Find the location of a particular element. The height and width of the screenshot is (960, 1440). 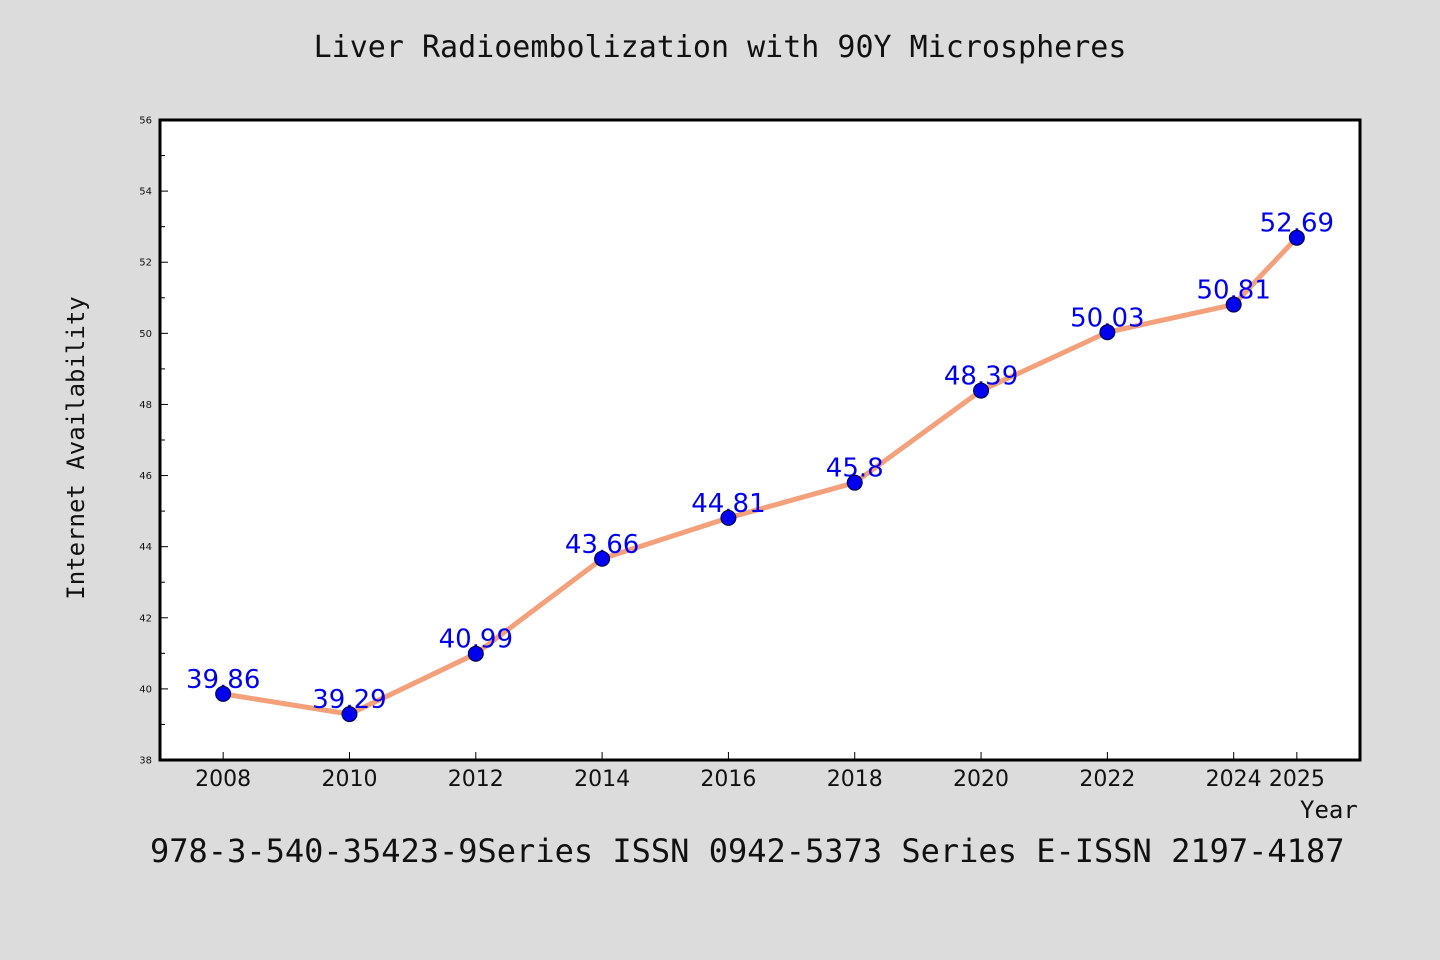

y-tick-label: 44 is located at coordinates (145, 547).